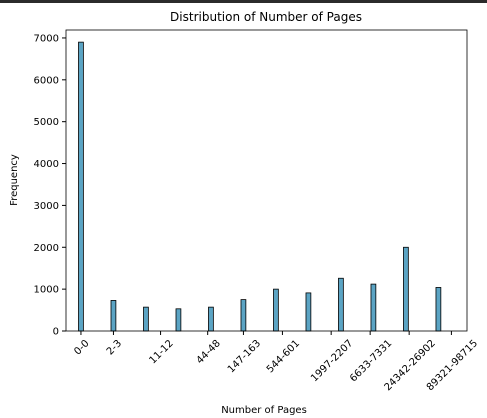 The width and height of the screenshot is (487, 418). I want to click on x-tick-label: 544-601, so click(283, 356).